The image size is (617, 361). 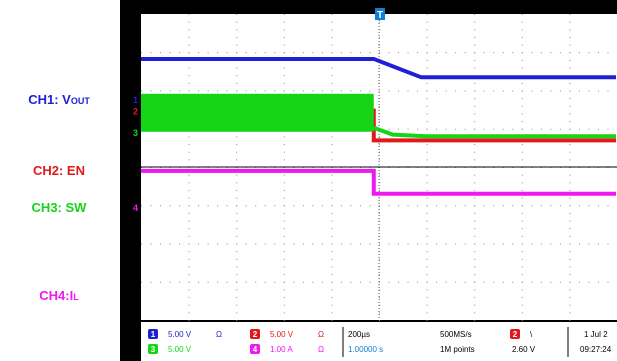 I want to click on channel-markers: 1 2 3 4, so click(x=135, y=154).